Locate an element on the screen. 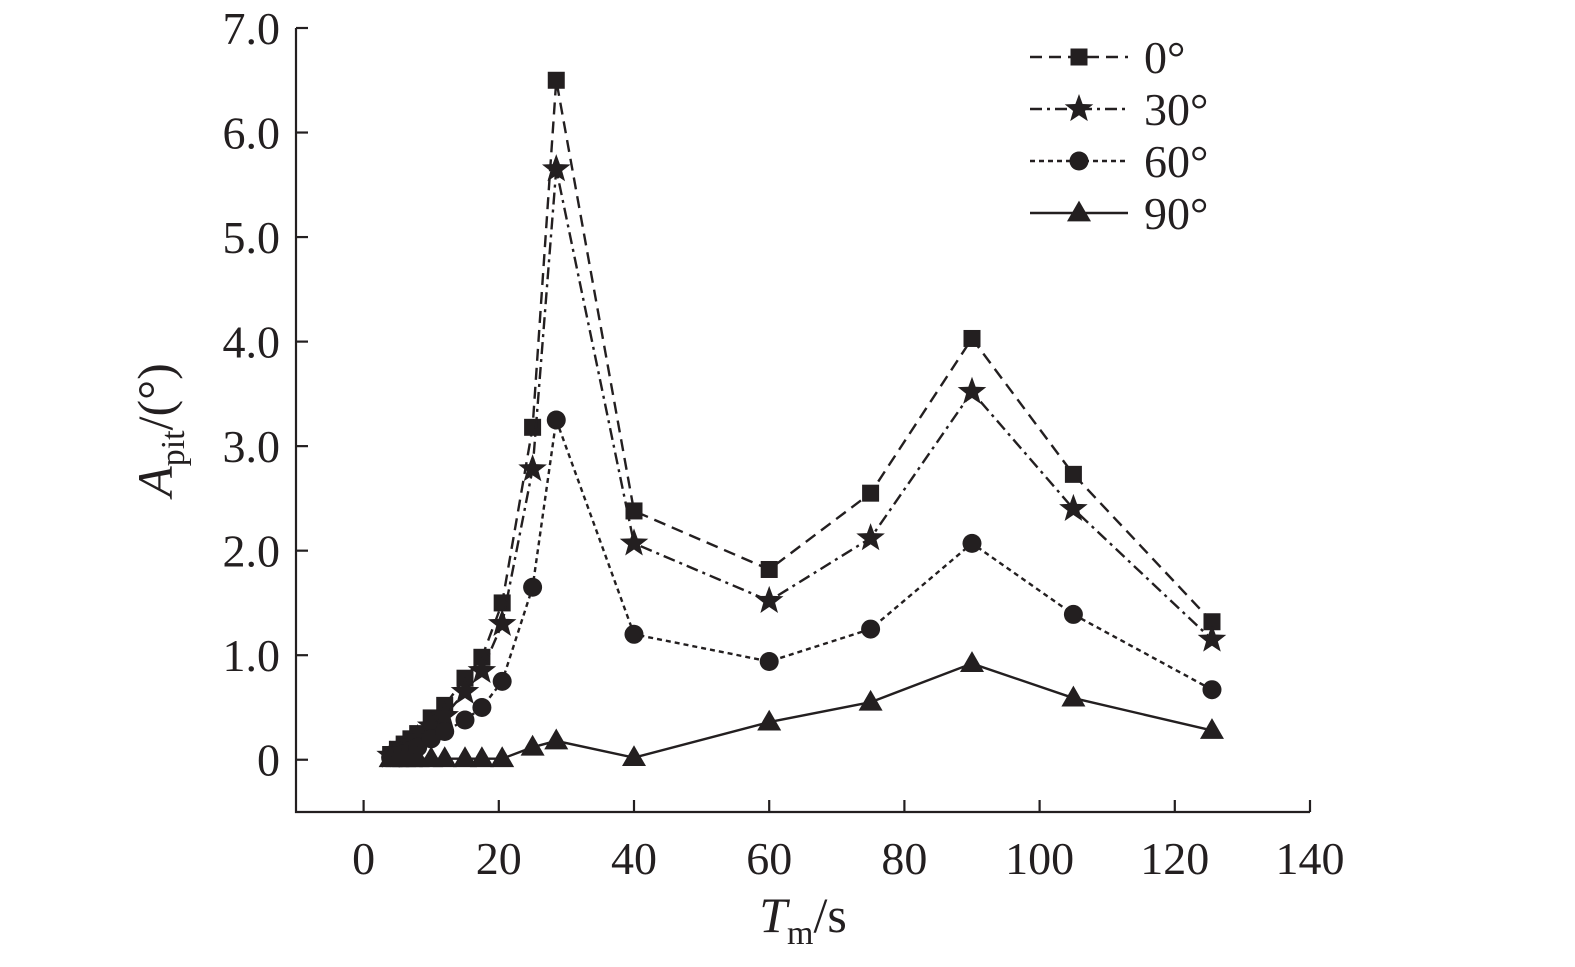  y-tick-label-5: 5.0 is located at coordinates (252, 237).